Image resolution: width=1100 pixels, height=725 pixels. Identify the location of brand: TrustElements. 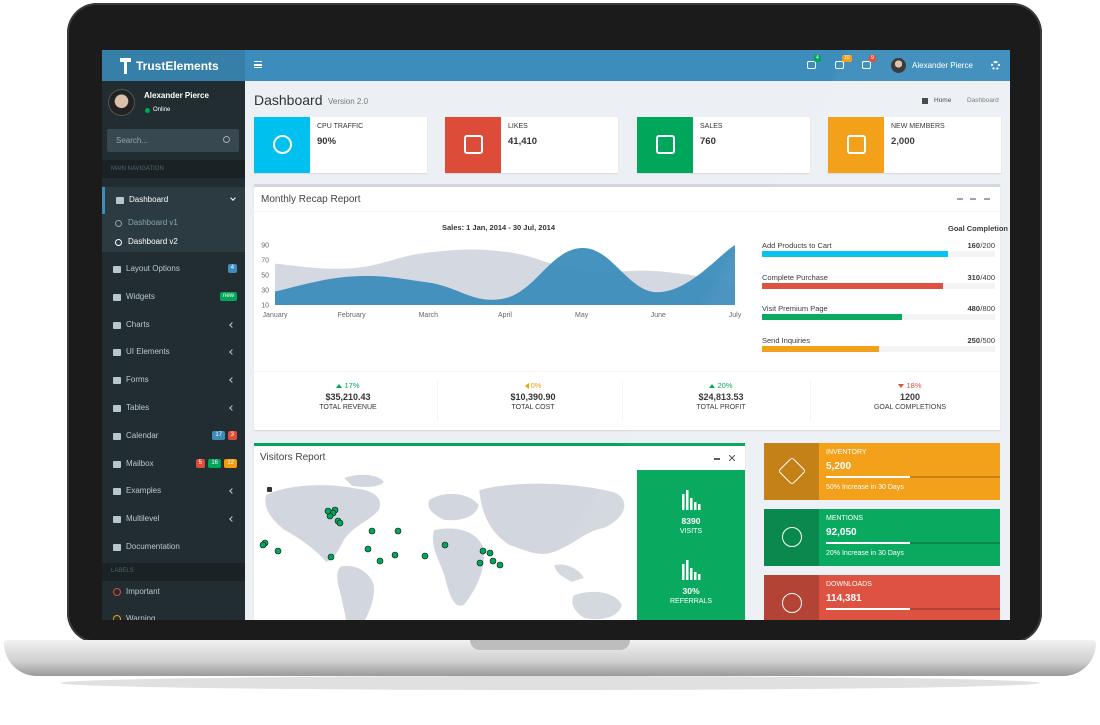
(177, 66).